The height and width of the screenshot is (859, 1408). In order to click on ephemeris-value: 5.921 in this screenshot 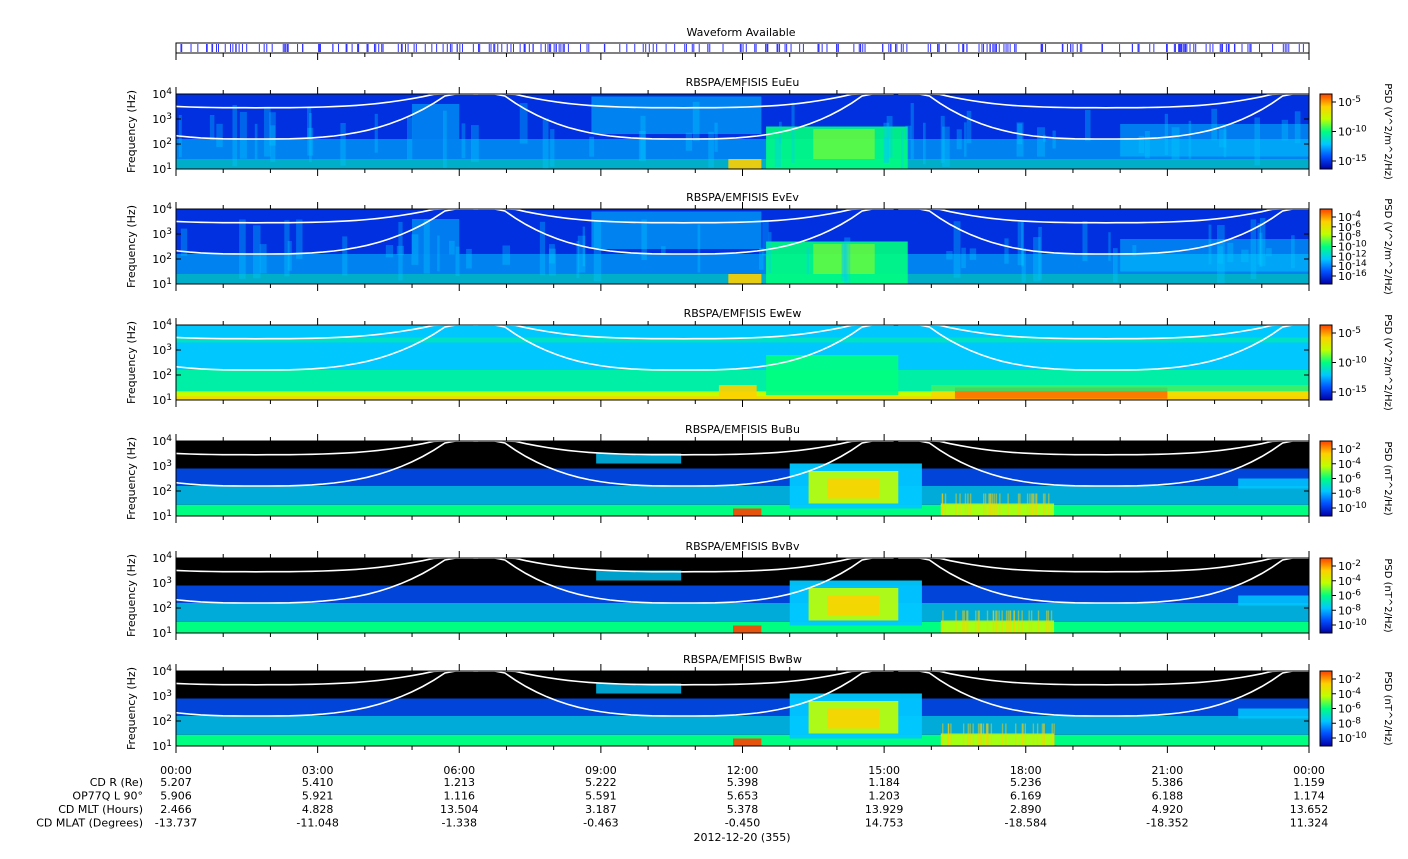, I will do `click(318, 796)`.